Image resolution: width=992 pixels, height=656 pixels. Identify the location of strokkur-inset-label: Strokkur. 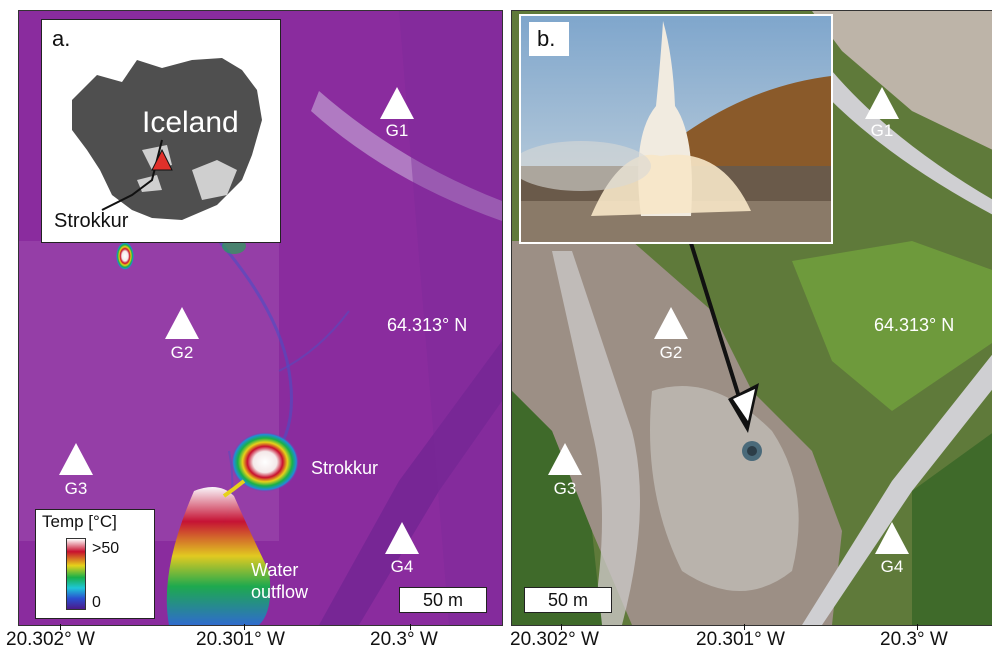
(91, 221).